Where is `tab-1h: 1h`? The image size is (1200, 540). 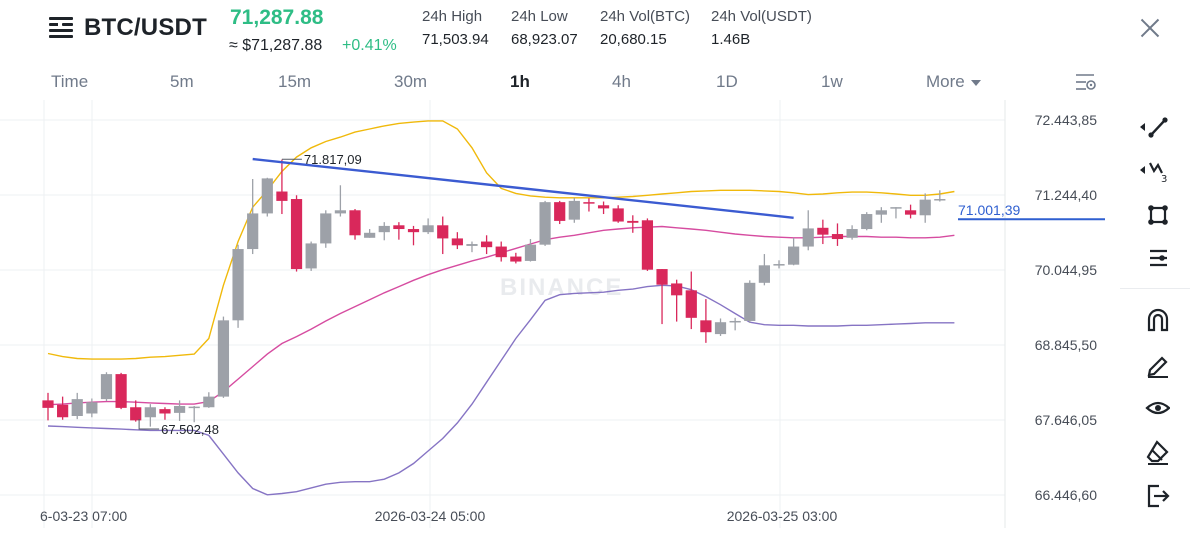 tab-1h: 1h is located at coordinates (520, 81).